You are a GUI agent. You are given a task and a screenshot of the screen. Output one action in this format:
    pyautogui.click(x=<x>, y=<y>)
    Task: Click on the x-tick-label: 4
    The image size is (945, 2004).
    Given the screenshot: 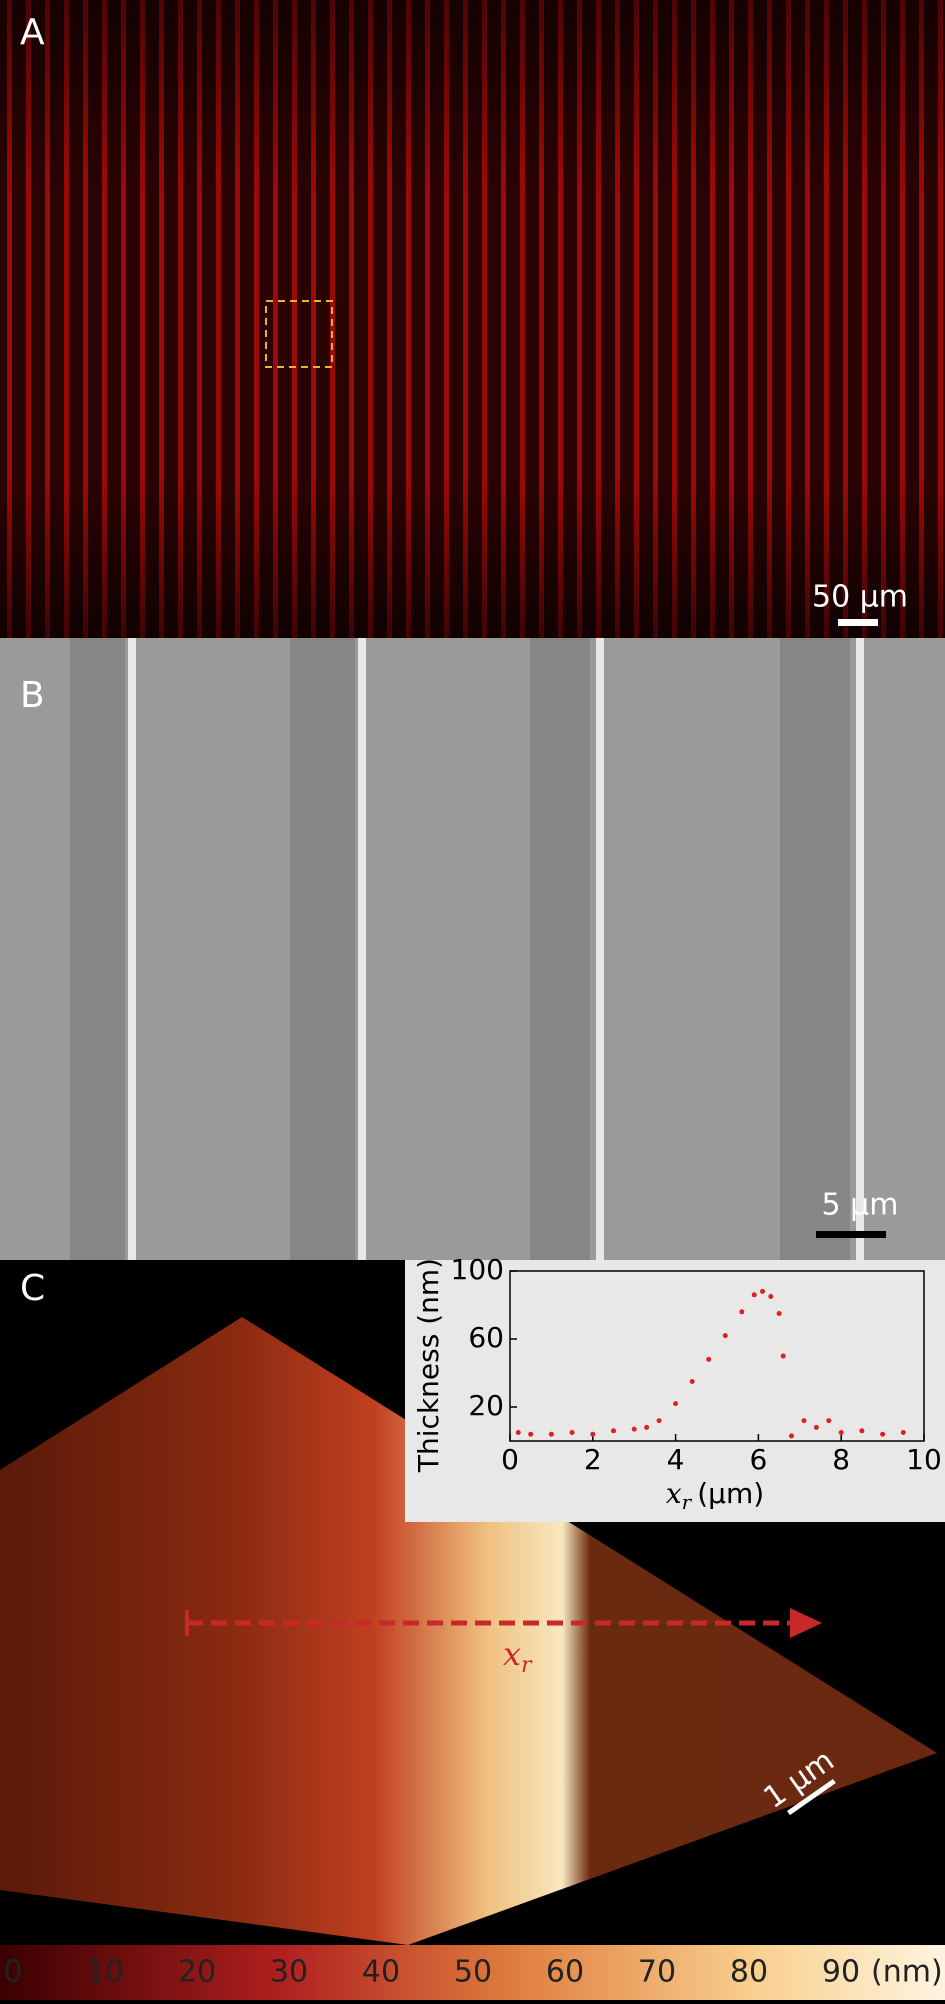 What is the action you would take?
    pyautogui.click(x=676, y=1459)
    